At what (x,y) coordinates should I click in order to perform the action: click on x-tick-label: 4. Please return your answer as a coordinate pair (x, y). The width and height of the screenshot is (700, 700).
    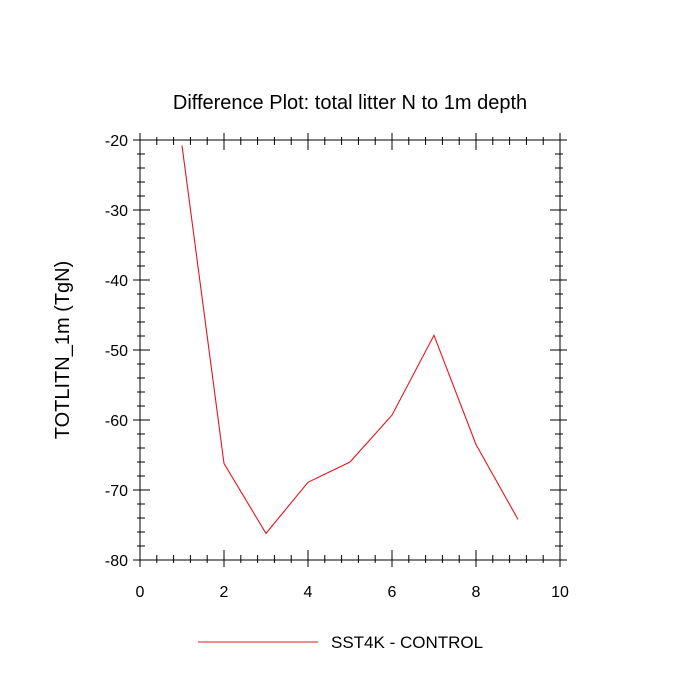
    Looking at the image, I should click on (308, 592).